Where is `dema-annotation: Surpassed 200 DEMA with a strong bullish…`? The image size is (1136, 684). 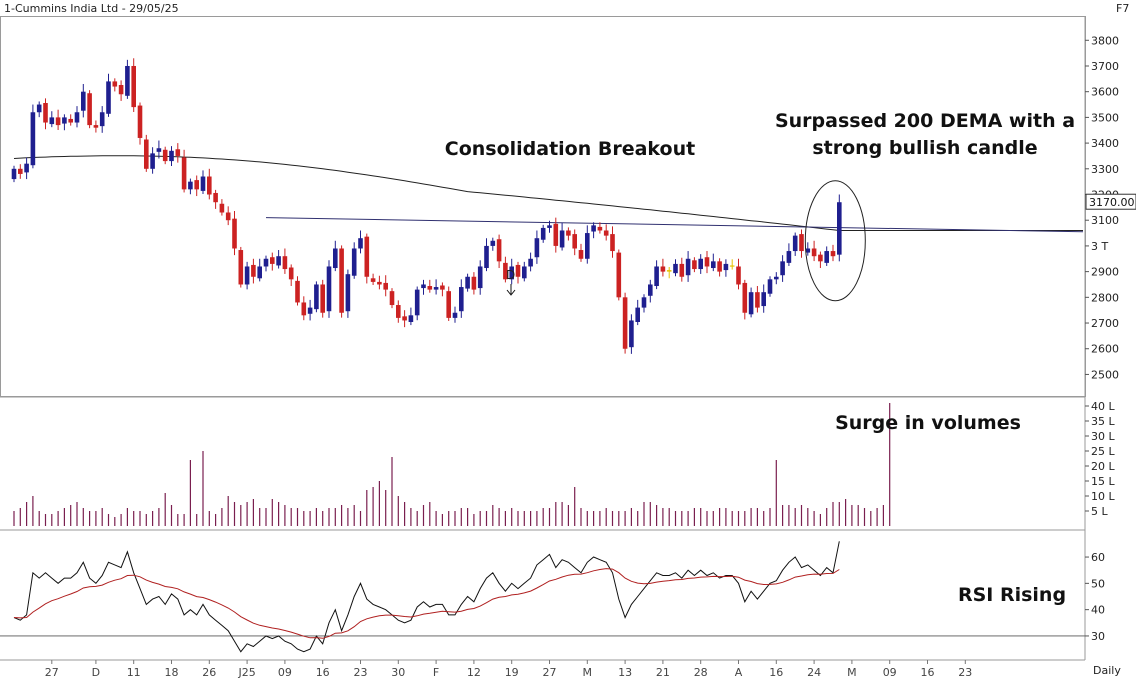 dema-annotation: Surpassed 200 DEMA with a strong bullish… is located at coordinates (925, 135).